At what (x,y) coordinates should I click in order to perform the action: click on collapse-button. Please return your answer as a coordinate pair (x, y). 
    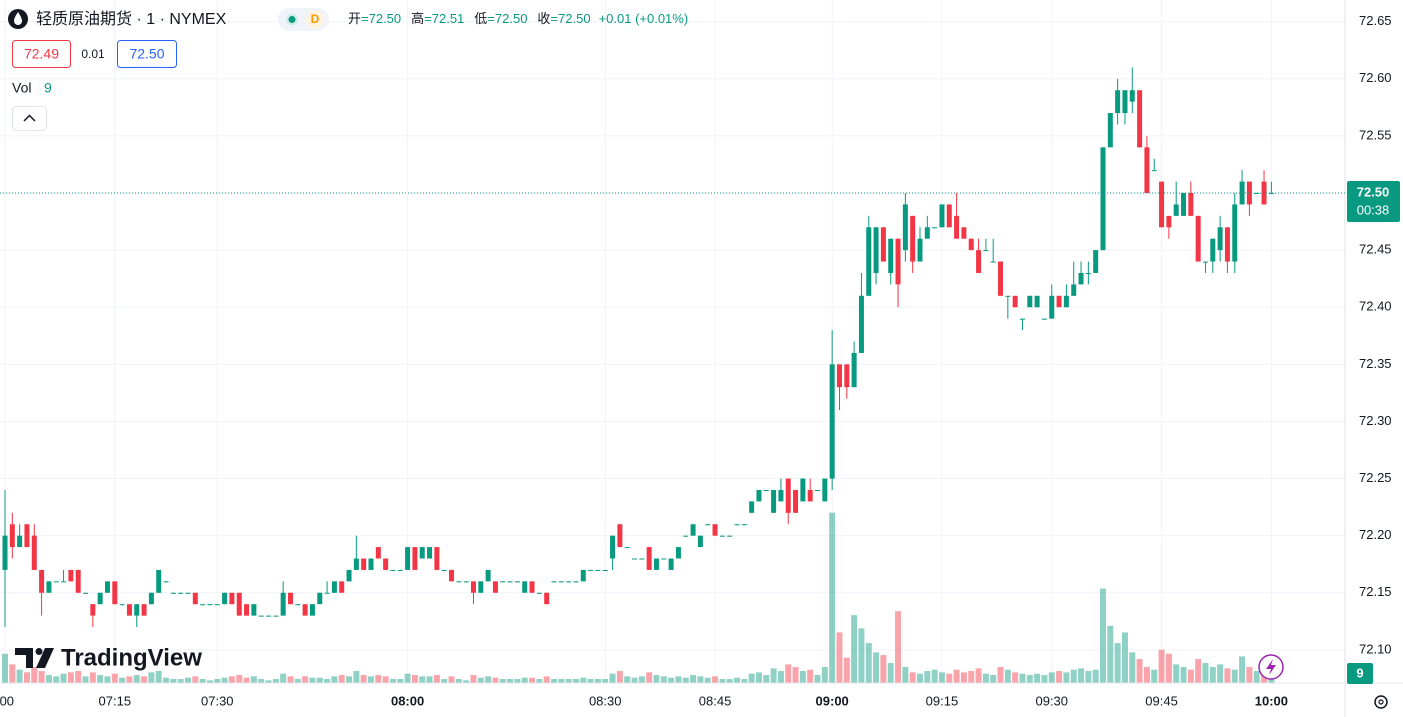
    Looking at the image, I should click on (29, 118).